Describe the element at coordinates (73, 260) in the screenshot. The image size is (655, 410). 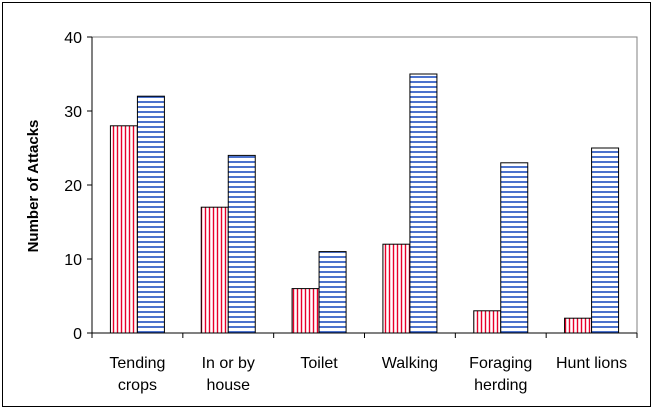
I see `y-tick-label: 10` at that location.